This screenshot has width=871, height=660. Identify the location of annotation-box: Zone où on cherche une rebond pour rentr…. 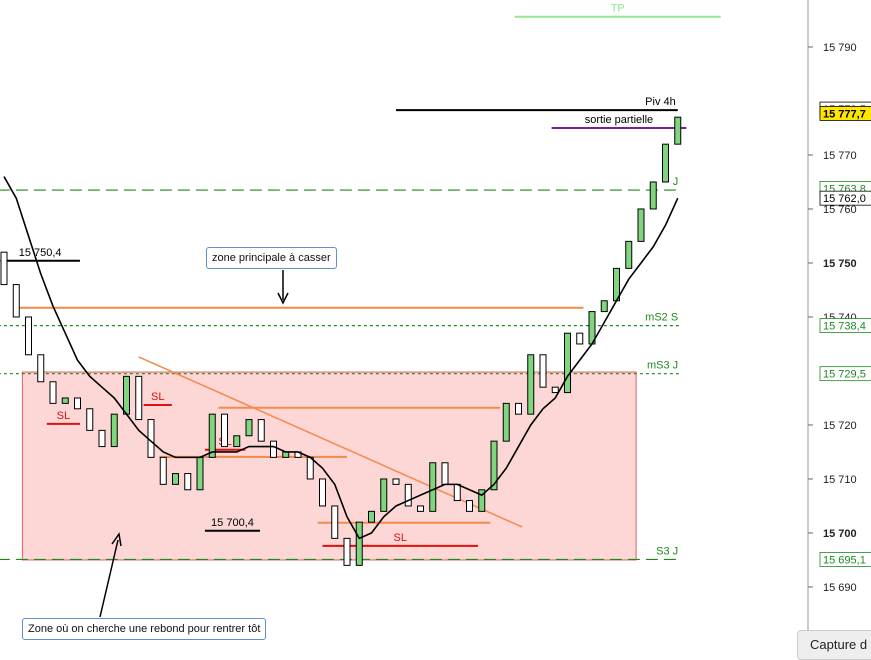
(144, 629).